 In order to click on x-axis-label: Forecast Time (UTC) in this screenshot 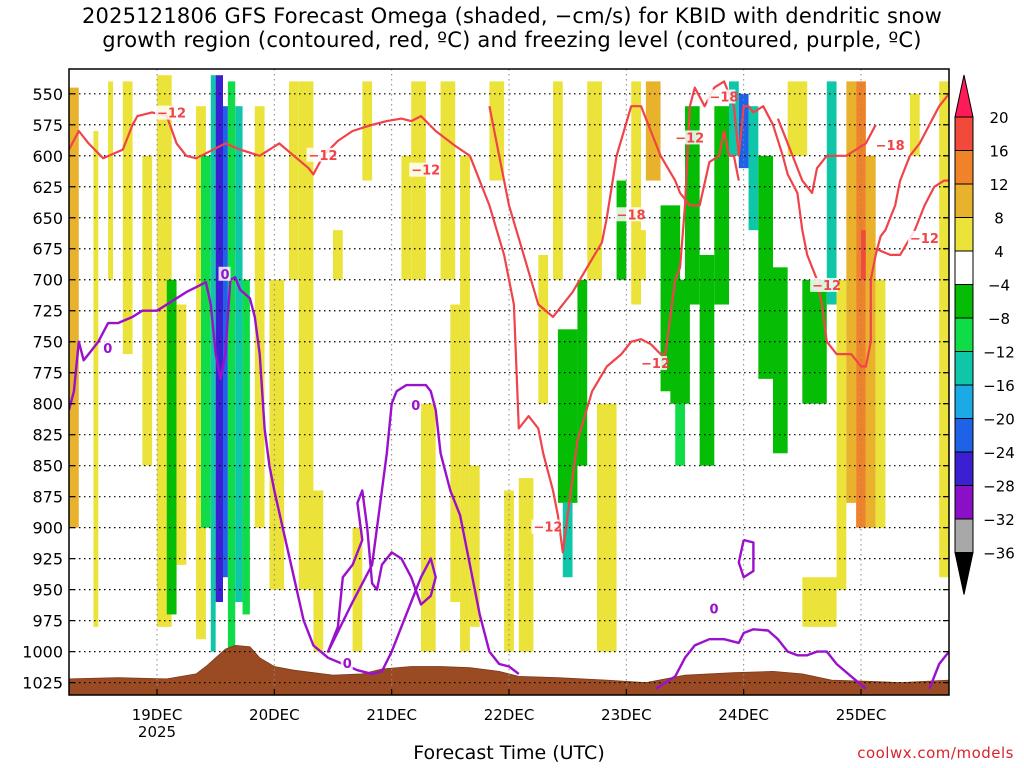, I will do `click(509, 753)`.